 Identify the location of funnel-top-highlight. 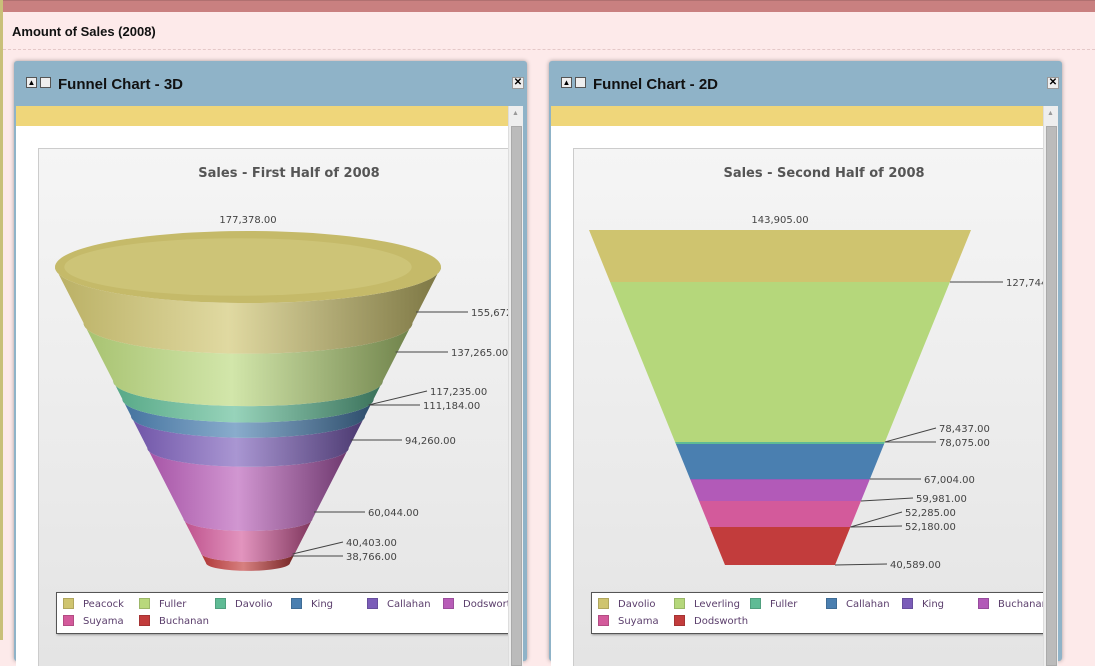
(238, 267).